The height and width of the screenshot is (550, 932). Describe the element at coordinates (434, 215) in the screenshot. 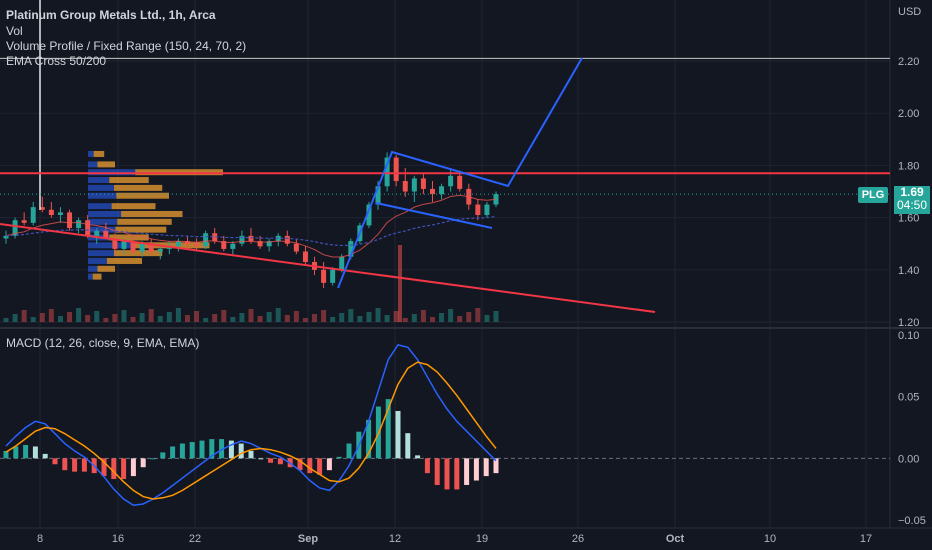

I see `flag-lower-line` at that location.